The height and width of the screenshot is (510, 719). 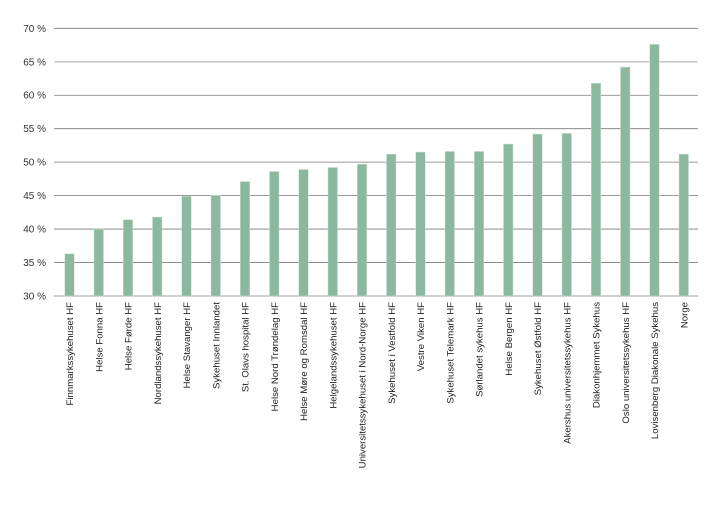 I want to click on y-tick-label: 65 %, so click(x=34, y=62).